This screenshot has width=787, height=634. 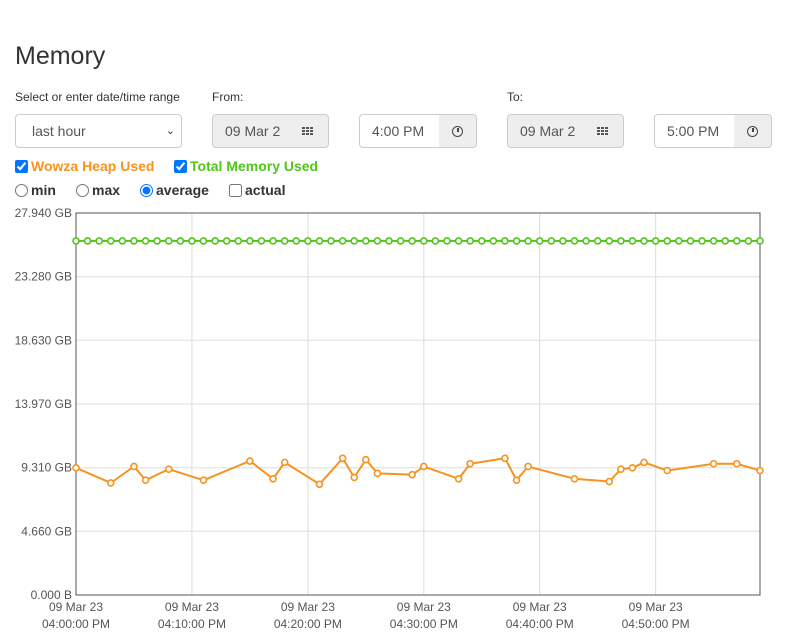 I want to click on agg-min: min, so click(x=35, y=190).